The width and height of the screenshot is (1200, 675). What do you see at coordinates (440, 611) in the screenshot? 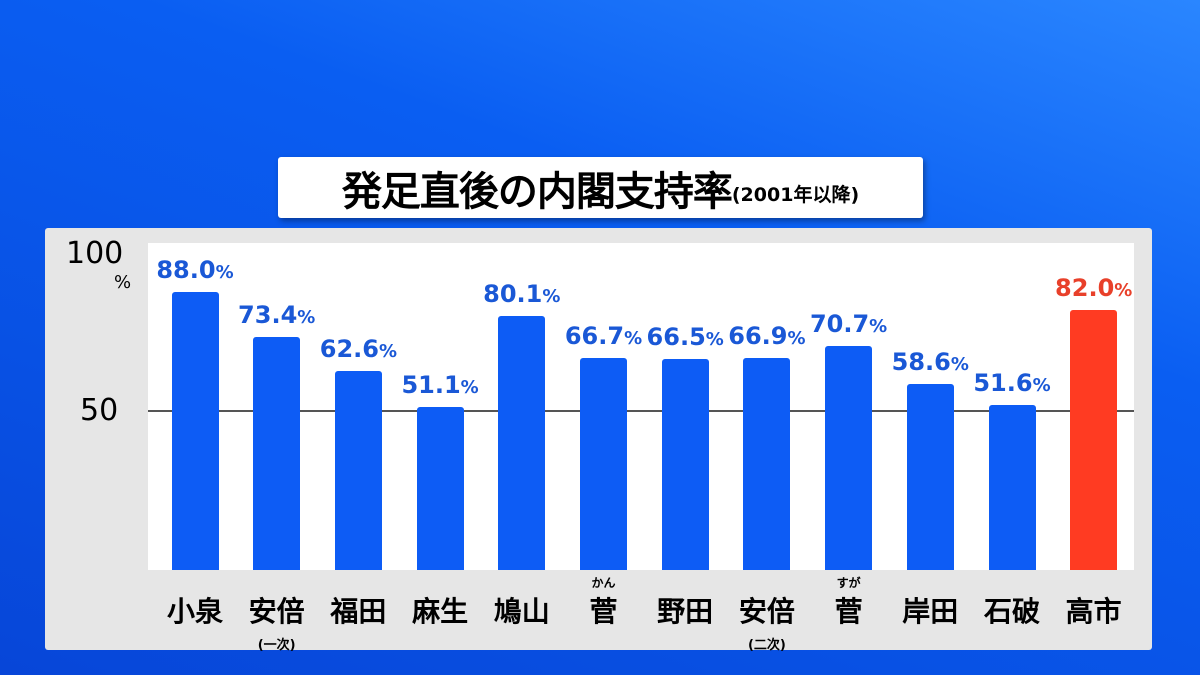
I see `category-name: 麻生` at bounding box center [440, 611].